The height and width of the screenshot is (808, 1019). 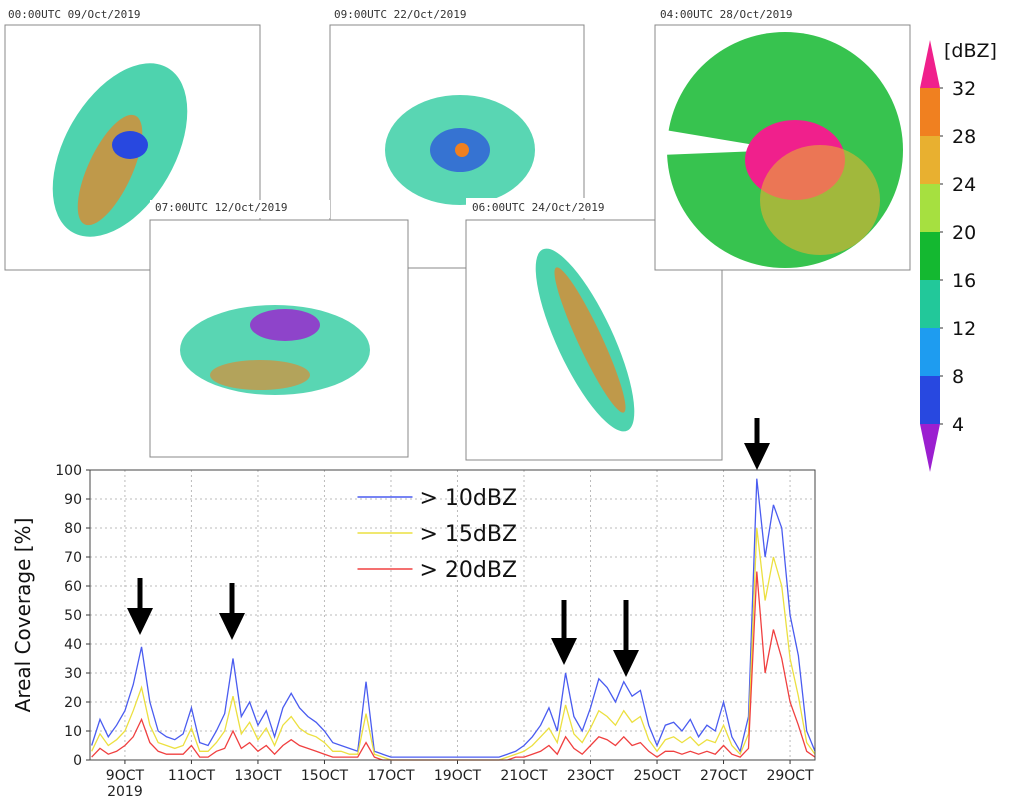 What do you see at coordinates (782, 139) in the screenshot?
I see `radar-panel: 04:00UTC 28/Oct/2019` at bounding box center [782, 139].